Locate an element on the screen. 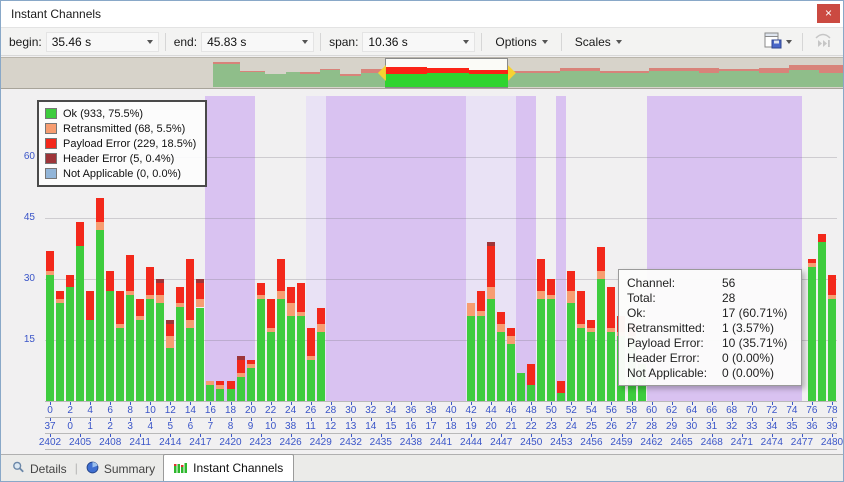 The image size is (844, 482). legend-label: Payload Error (229, 18.5%) is located at coordinates (130, 143).